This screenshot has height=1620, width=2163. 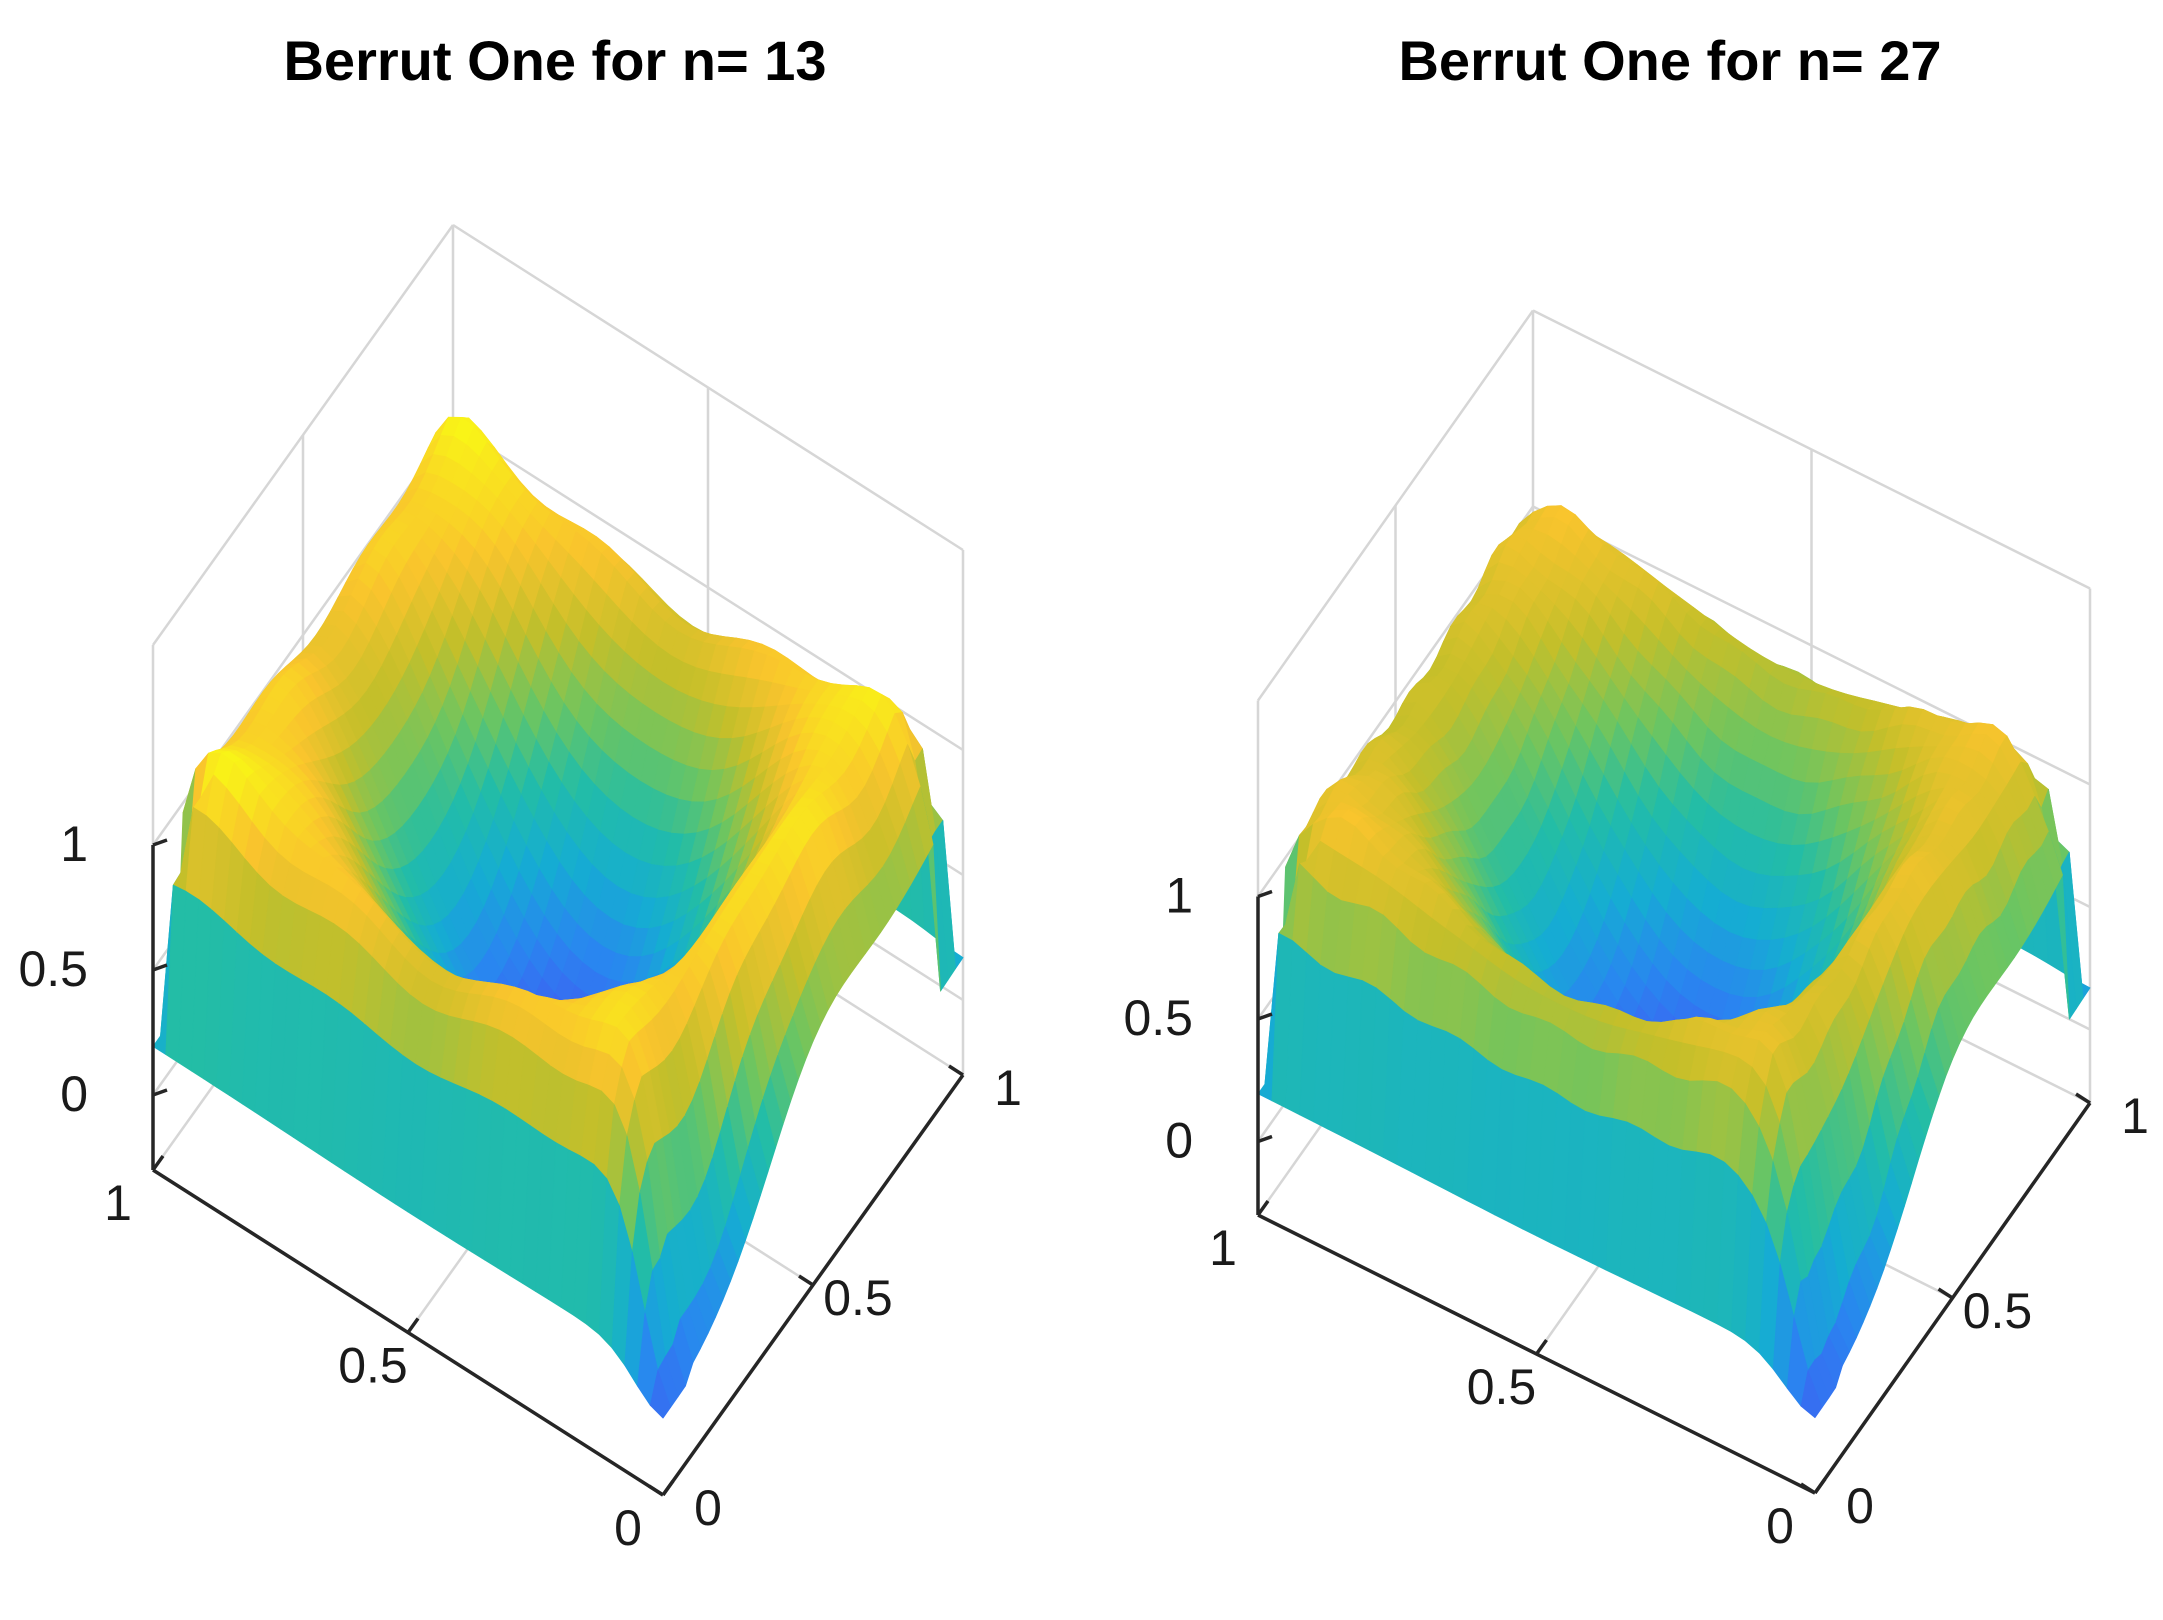 What do you see at coordinates (554, 60) in the screenshot?
I see `plot-title: Berrut One for n= 13` at bounding box center [554, 60].